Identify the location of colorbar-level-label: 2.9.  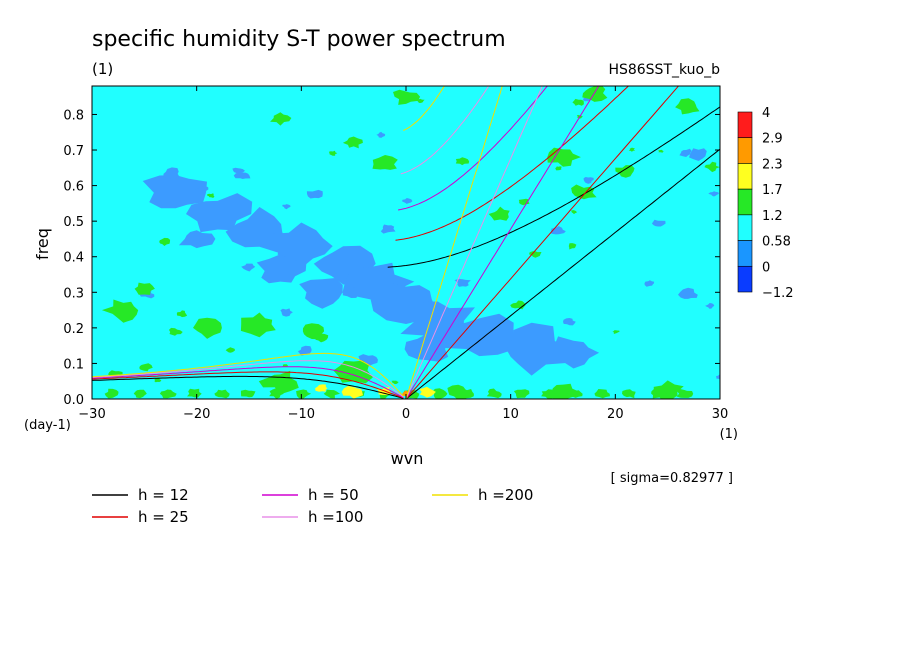
(772, 139).